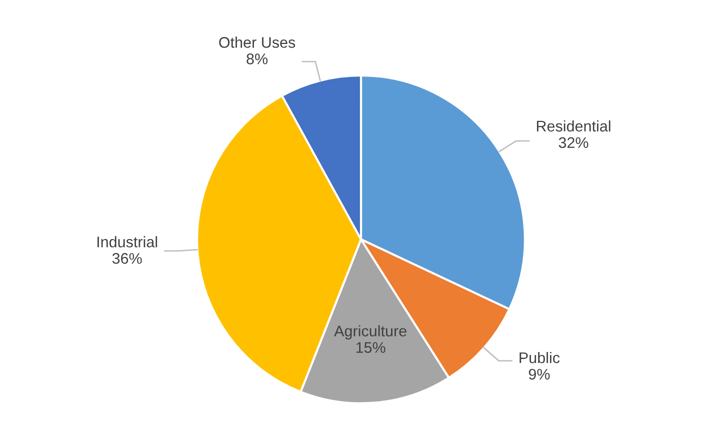  Describe the element at coordinates (540, 358) in the screenshot. I see `slice-label: Public` at that location.